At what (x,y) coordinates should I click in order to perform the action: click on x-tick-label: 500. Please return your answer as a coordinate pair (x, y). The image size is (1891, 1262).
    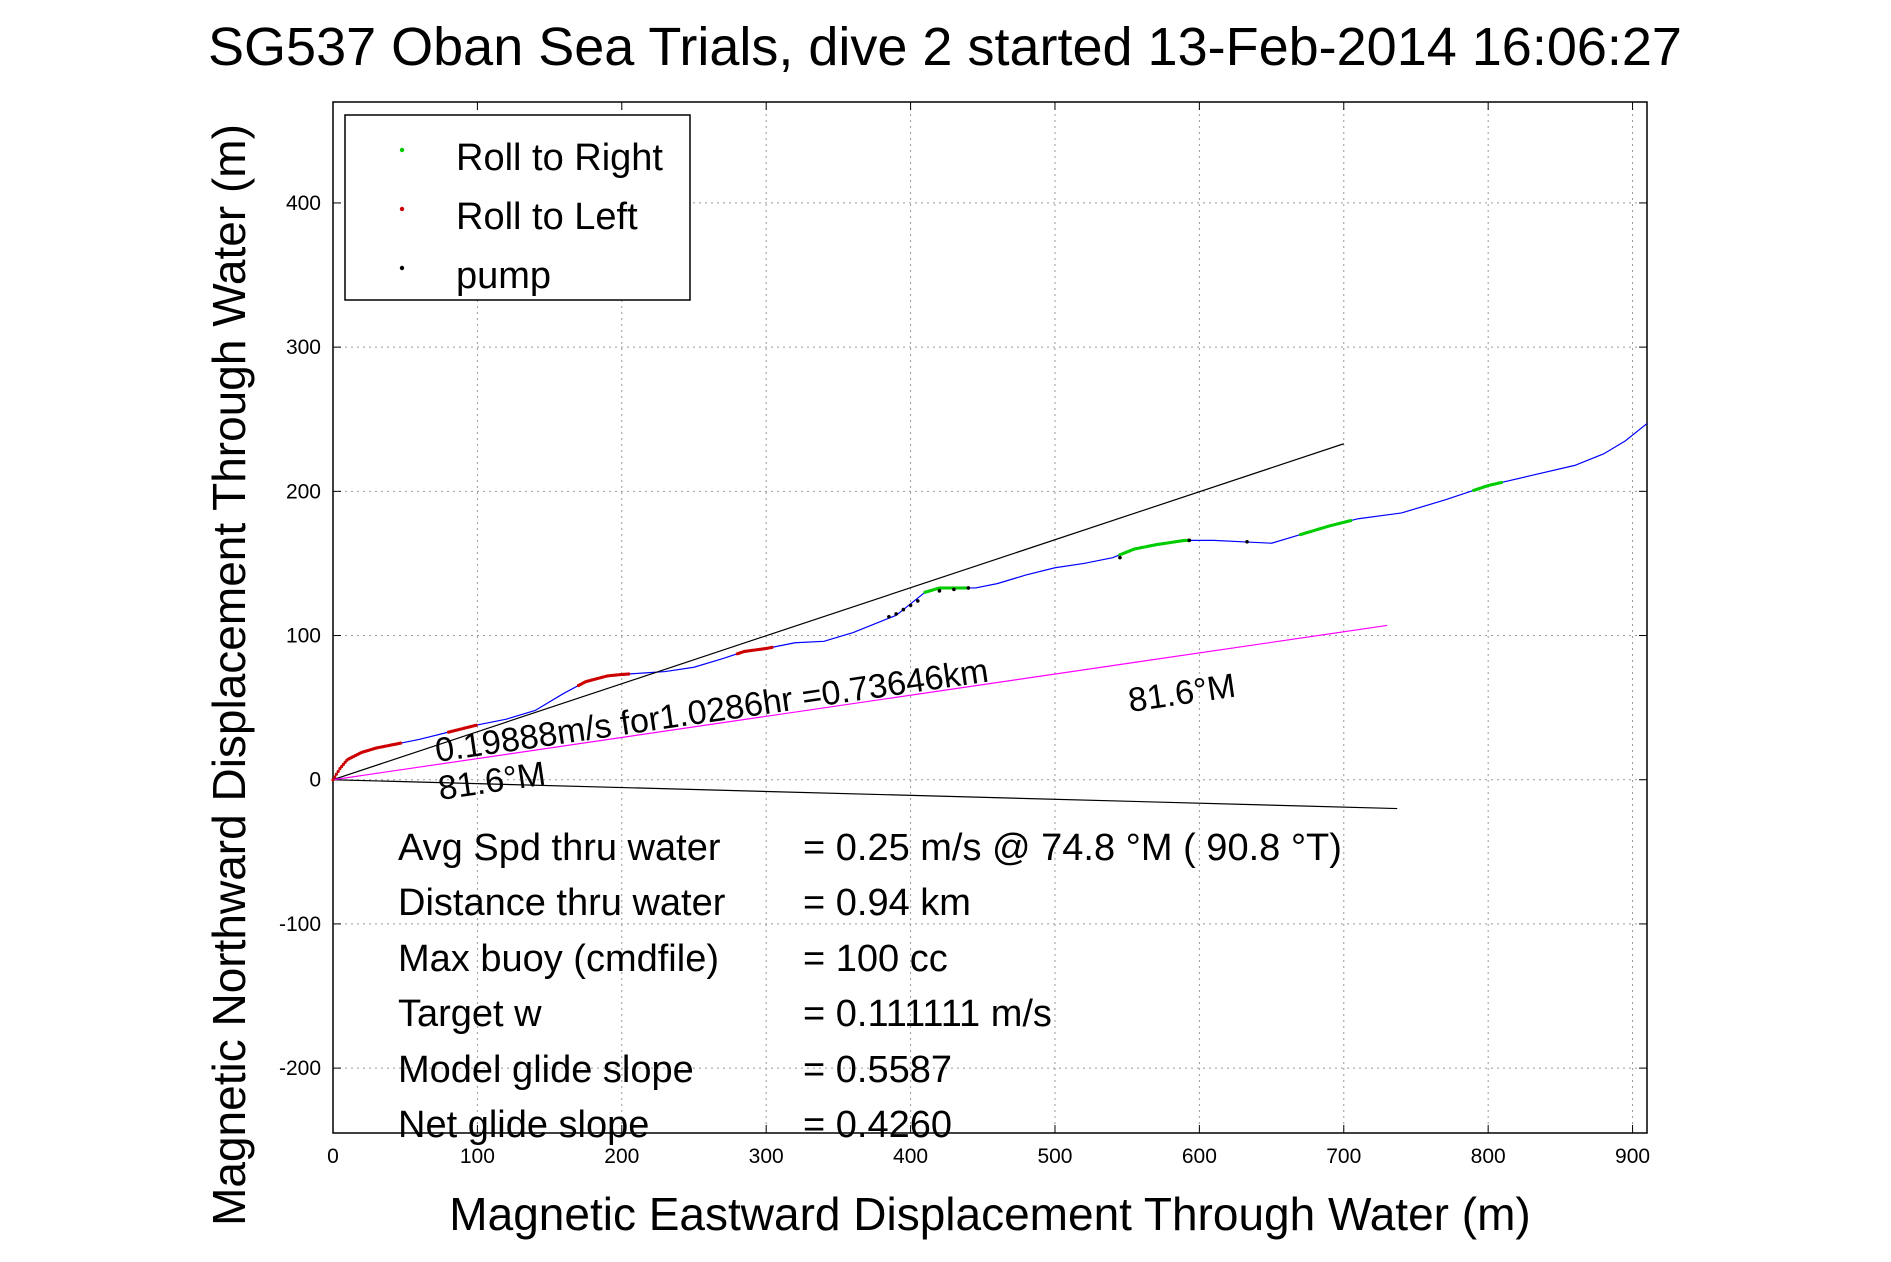
    Looking at the image, I should click on (1054, 1156).